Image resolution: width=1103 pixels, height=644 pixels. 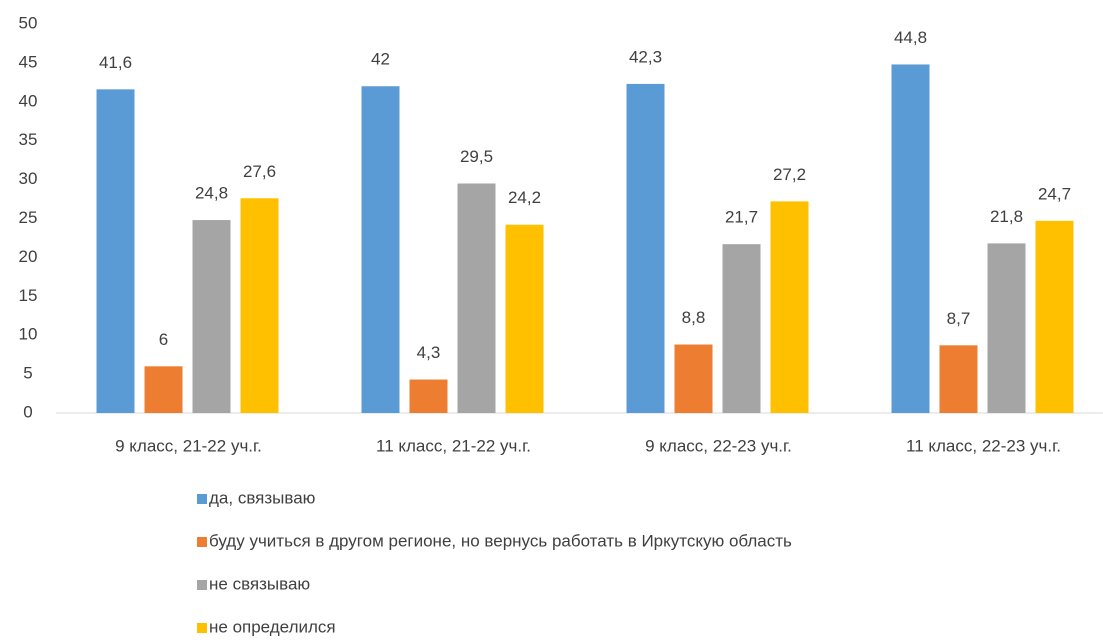 I want to click on value-label: 24,2, so click(x=524, y=197).